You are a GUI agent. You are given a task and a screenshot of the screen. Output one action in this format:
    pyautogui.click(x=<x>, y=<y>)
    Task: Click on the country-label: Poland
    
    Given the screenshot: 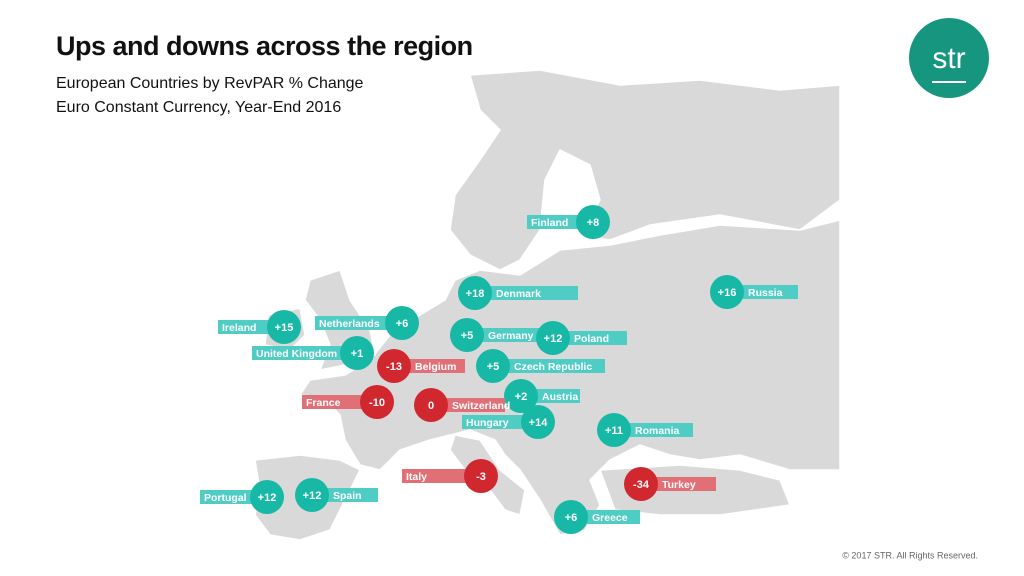 What is the action you would take?
    pyautogui.click(x=591, y=339)
    